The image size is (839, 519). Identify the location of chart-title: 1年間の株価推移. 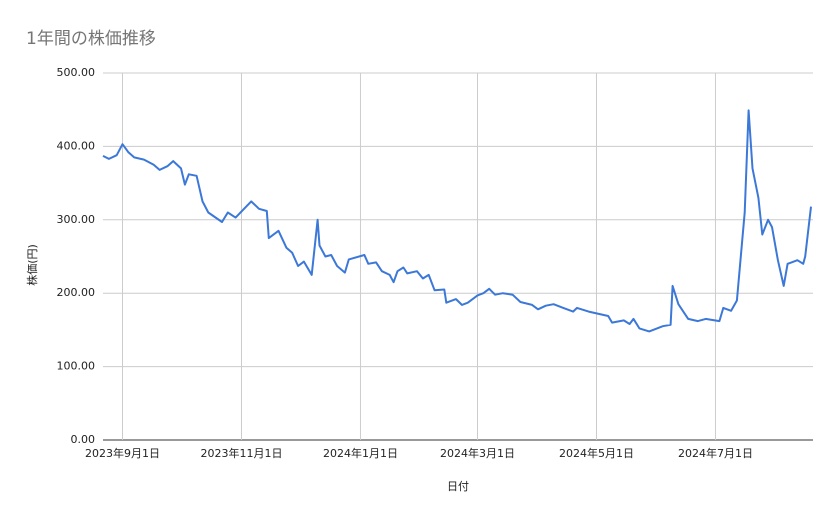
(91, 39).